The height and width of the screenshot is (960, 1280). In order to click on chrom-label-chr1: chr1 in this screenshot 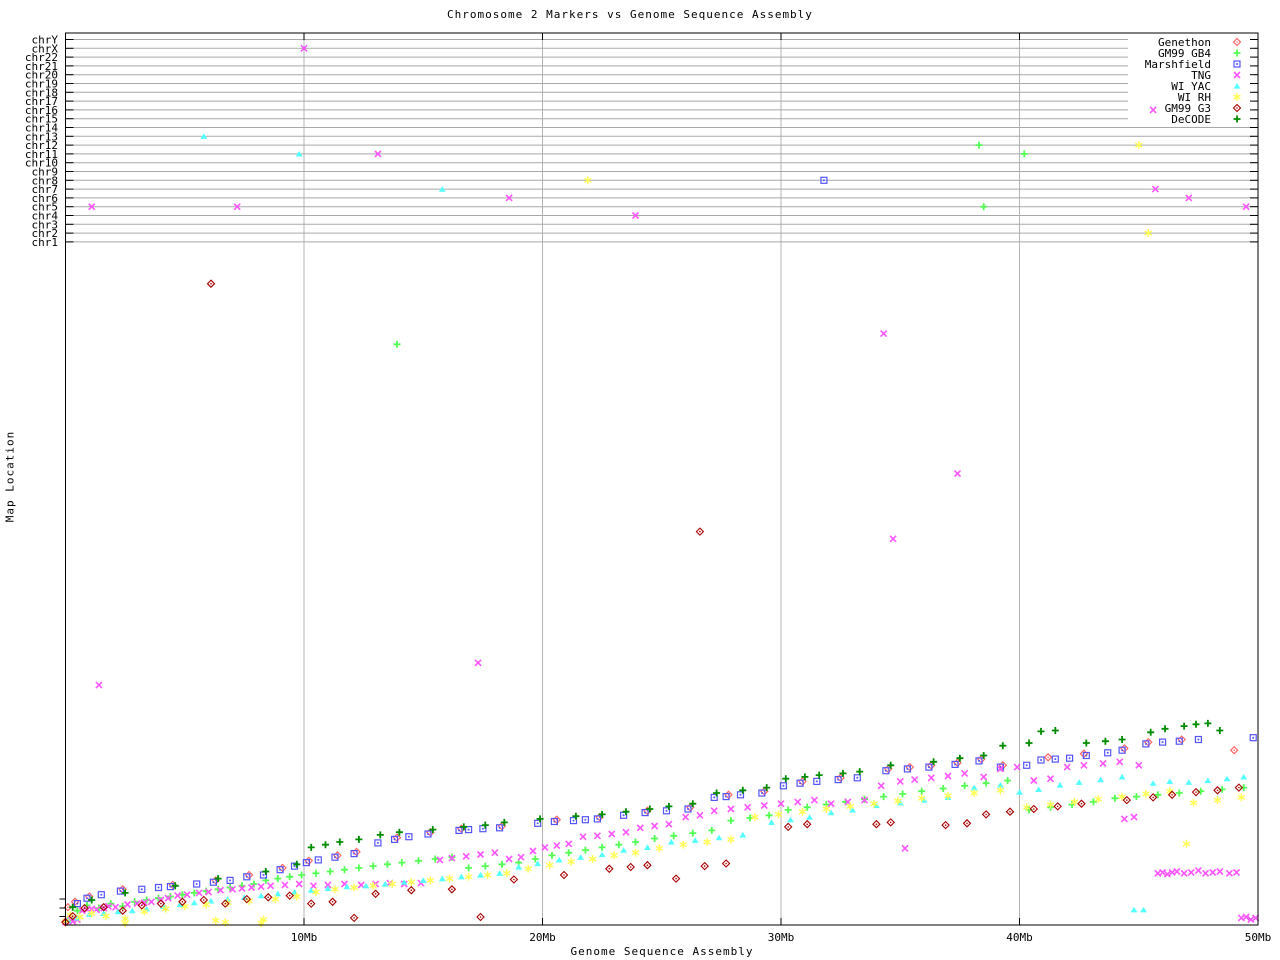, I will do `click(45, 242)`.